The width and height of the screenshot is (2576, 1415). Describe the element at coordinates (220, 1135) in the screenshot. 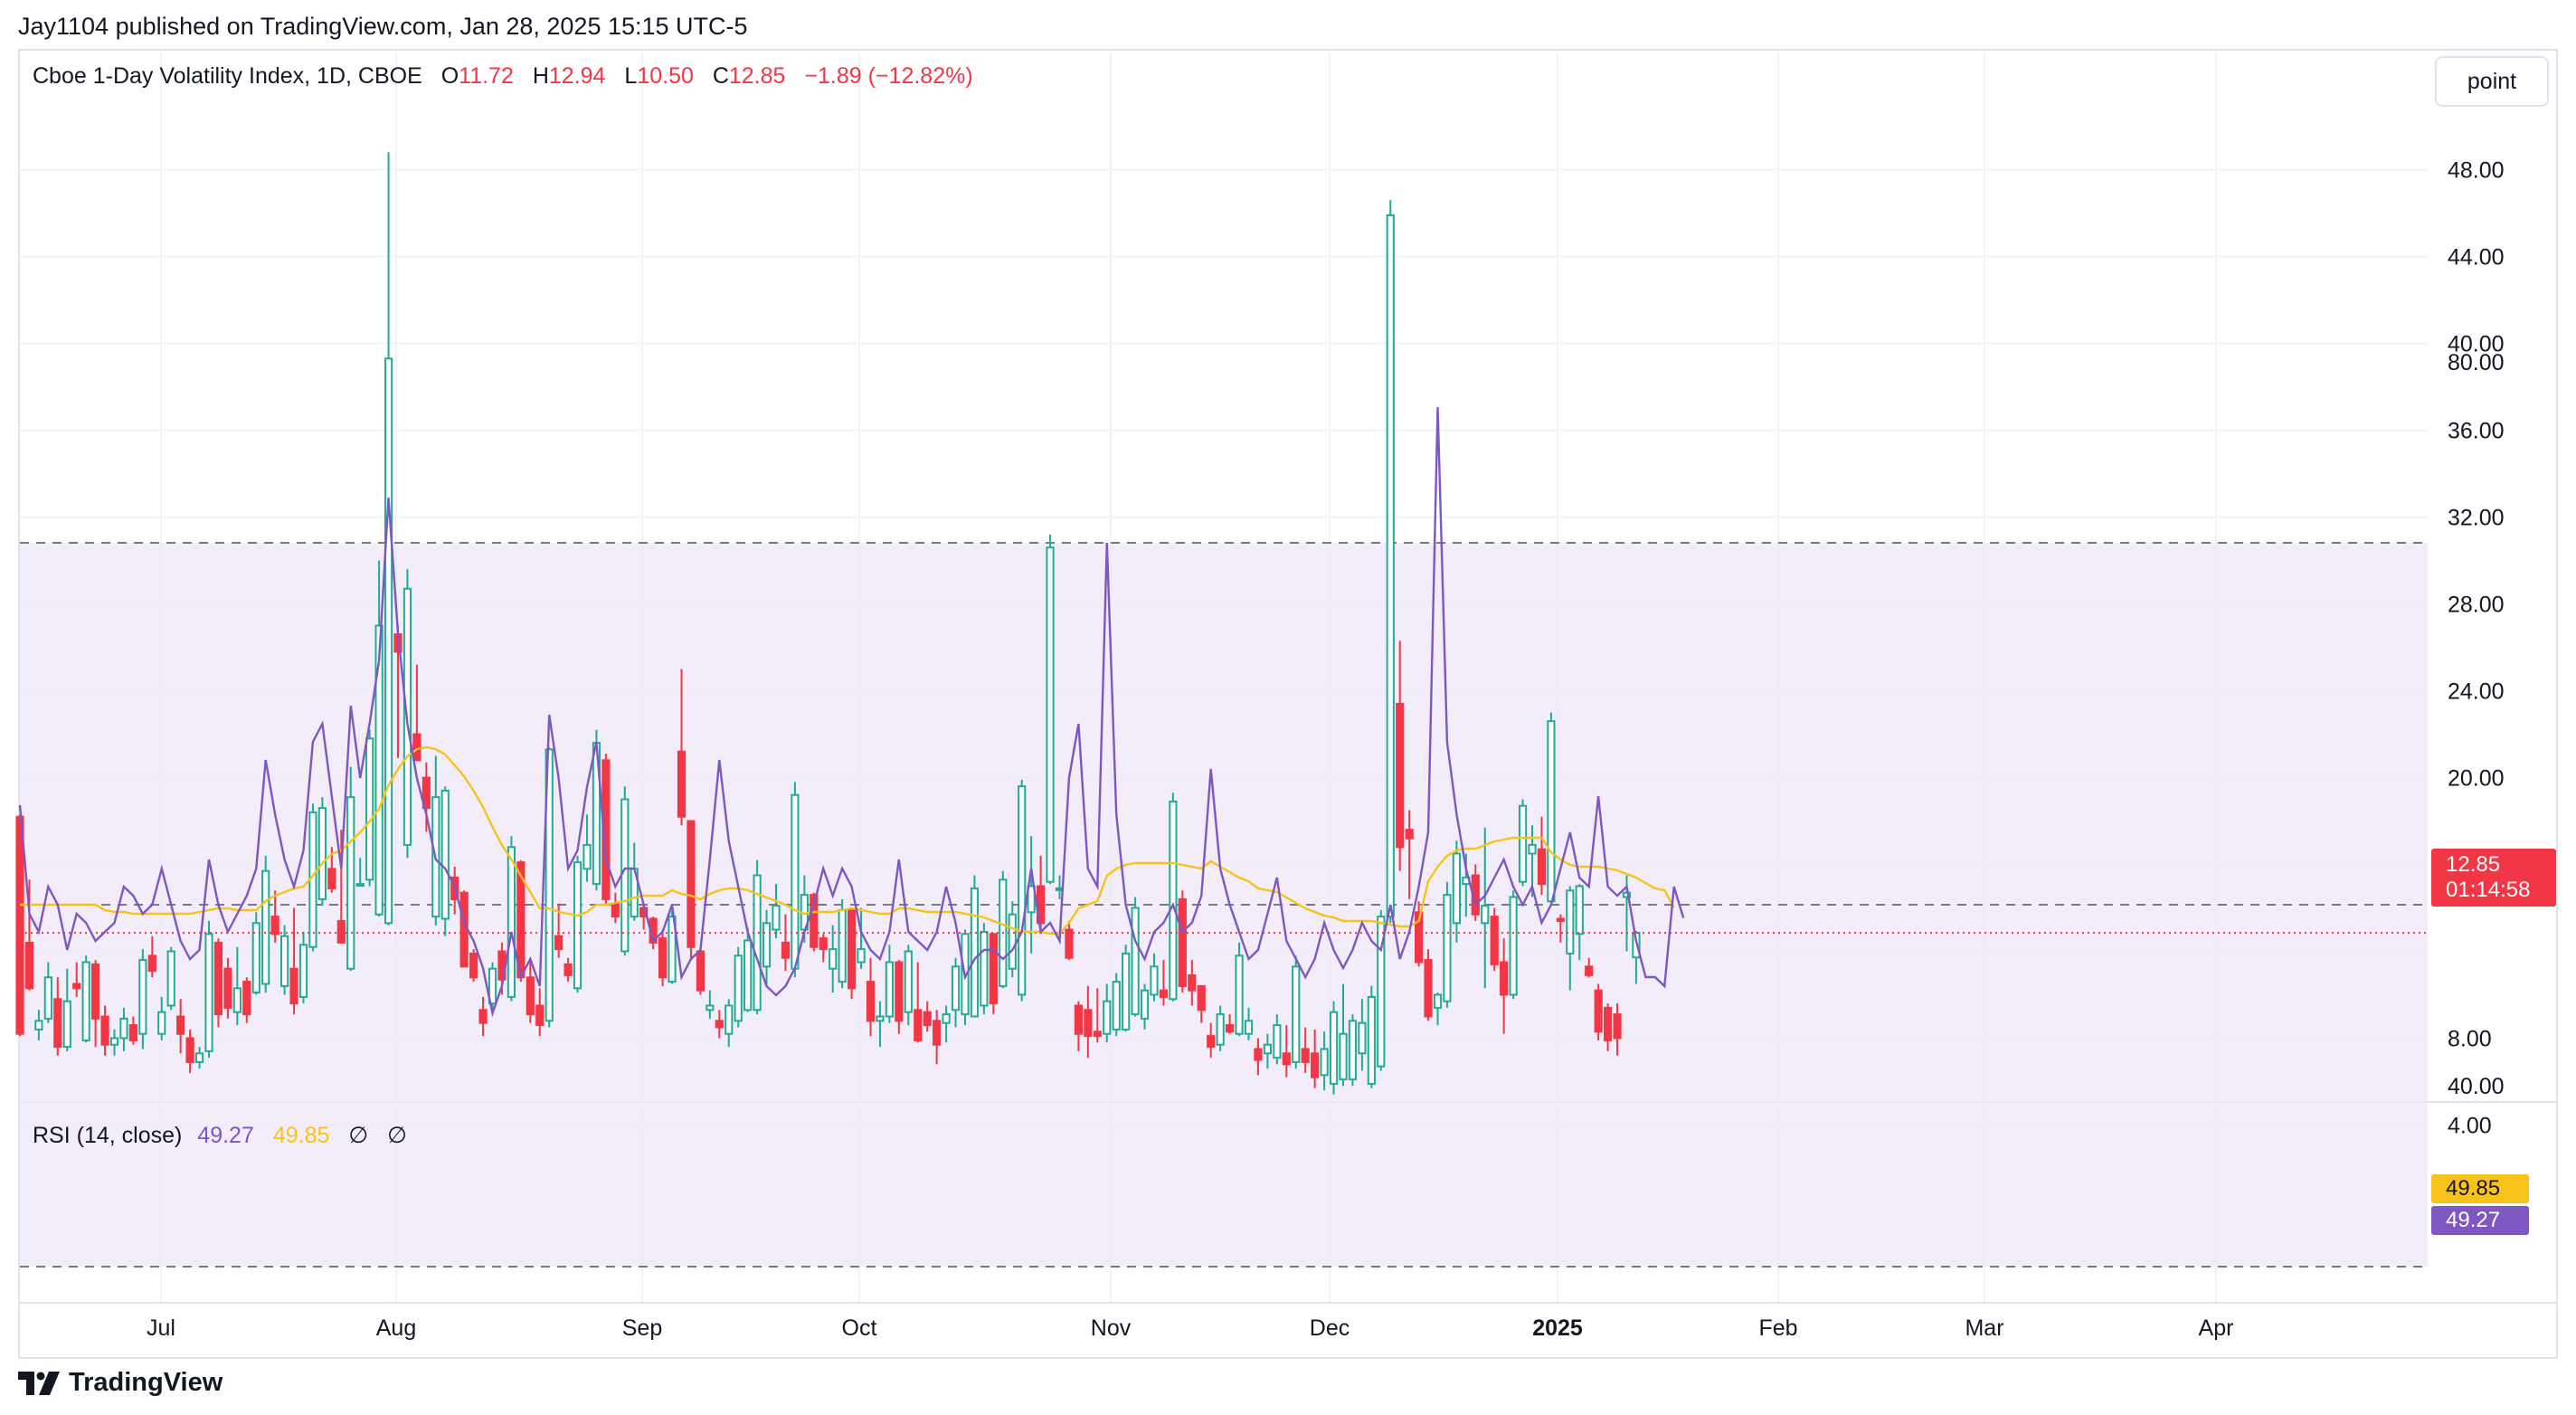

I see `rsi-legend: RSI (14, close) 49.27 49.85 ∅ ∅` at that location.